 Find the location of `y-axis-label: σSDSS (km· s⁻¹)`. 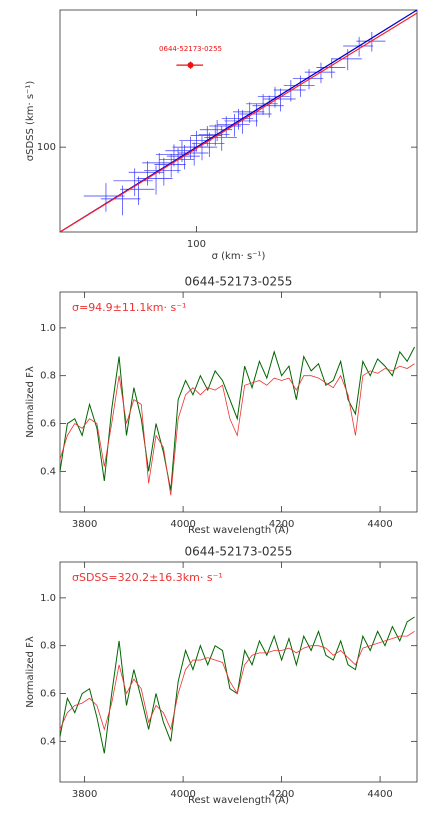

y-axis-label: σSDSS (km· s⁻¹) is located at coordinates (30, 121).